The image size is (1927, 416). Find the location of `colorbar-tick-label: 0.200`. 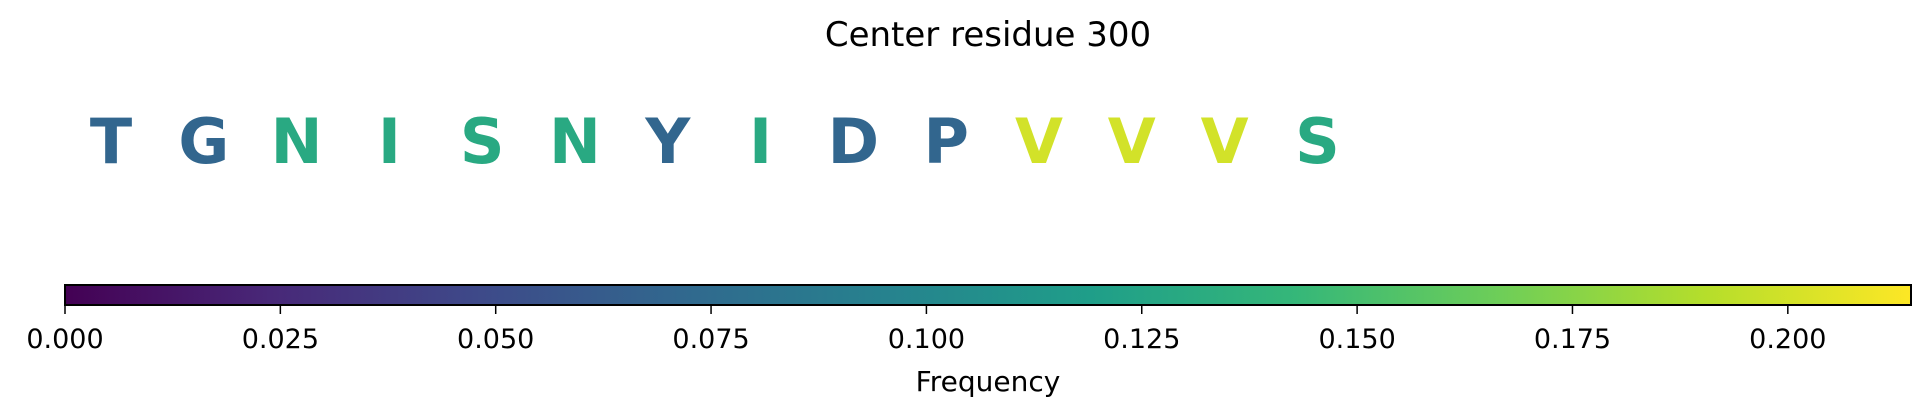

colorbar-tick-label: 0.200 is located at coordinates (1787, 339).